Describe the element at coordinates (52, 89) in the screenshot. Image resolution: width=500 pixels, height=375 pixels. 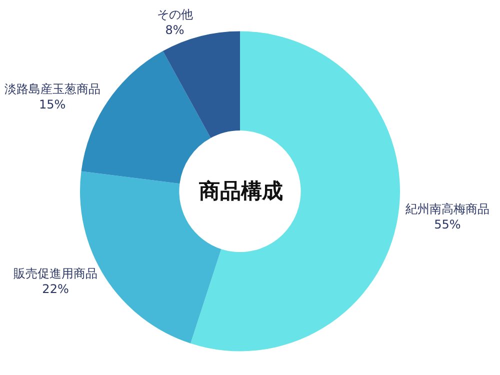
I see `slice-label: 淡路島産玉葱商品` at that location.